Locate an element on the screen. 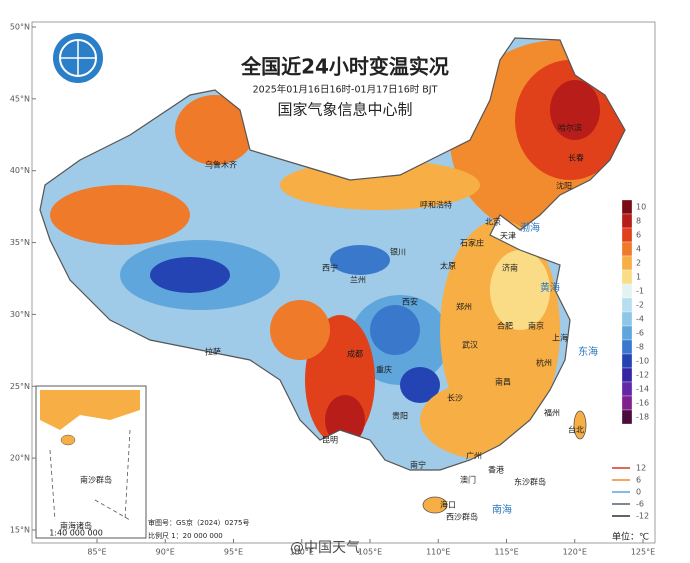 The image size is (690, 563). city: 长沙 is located at coordinates (455, 398).